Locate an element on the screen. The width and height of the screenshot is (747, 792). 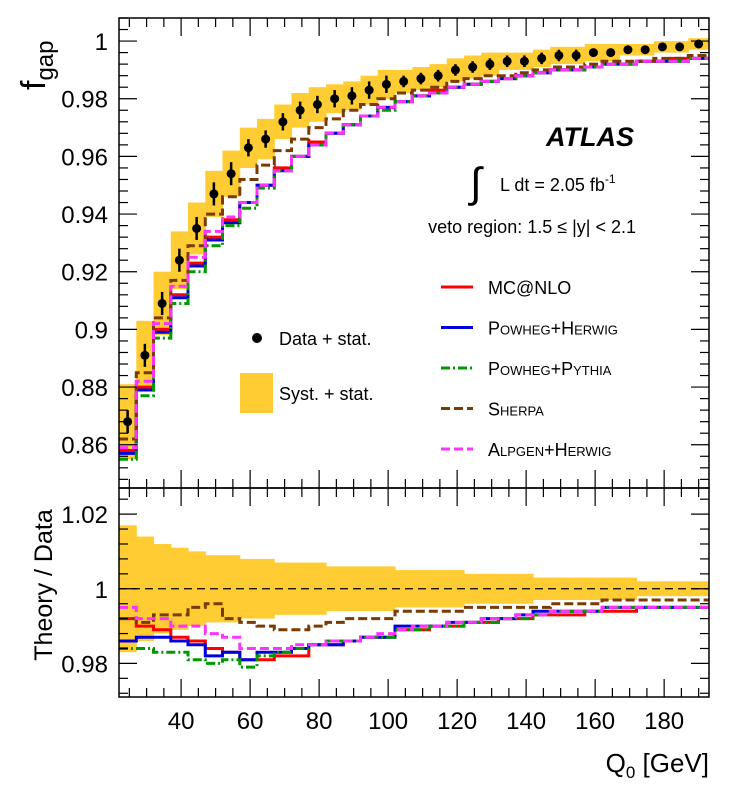
main-y-tick-label: 0.96 is located at coordinates (84, 157).